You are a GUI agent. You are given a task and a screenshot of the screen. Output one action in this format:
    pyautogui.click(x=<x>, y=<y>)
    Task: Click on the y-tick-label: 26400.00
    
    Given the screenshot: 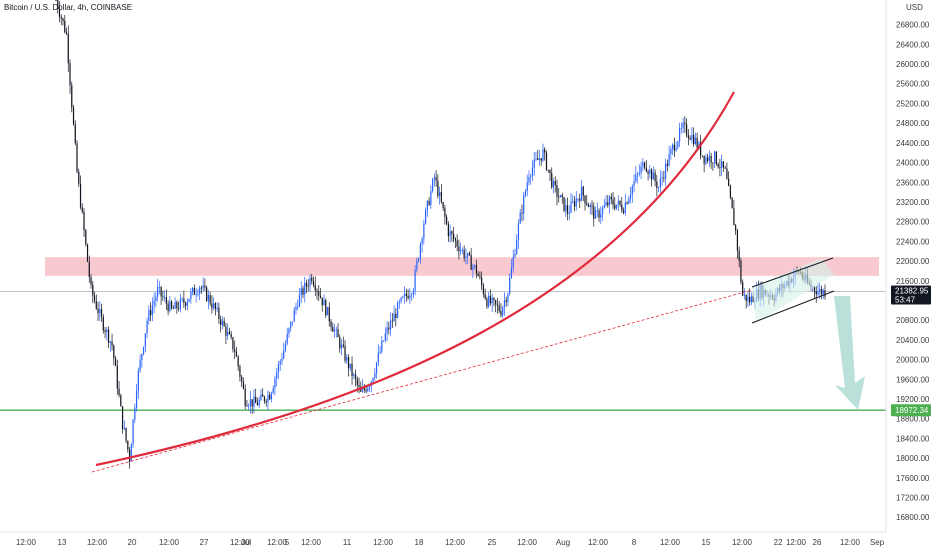 What is the action you would take?
    pyautogui.click(x=913, y=44)
    